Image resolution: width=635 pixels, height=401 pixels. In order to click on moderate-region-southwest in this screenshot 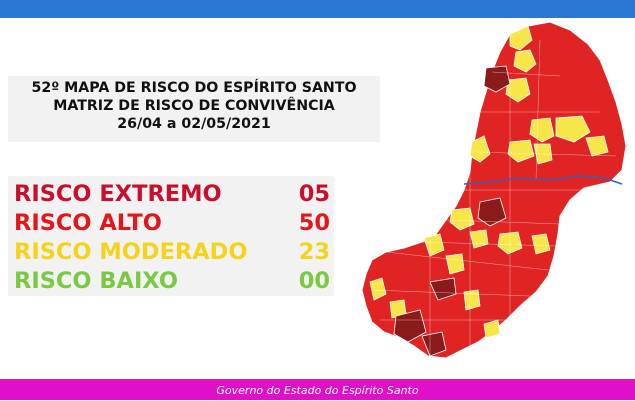, I will do `click(378, 289)`.